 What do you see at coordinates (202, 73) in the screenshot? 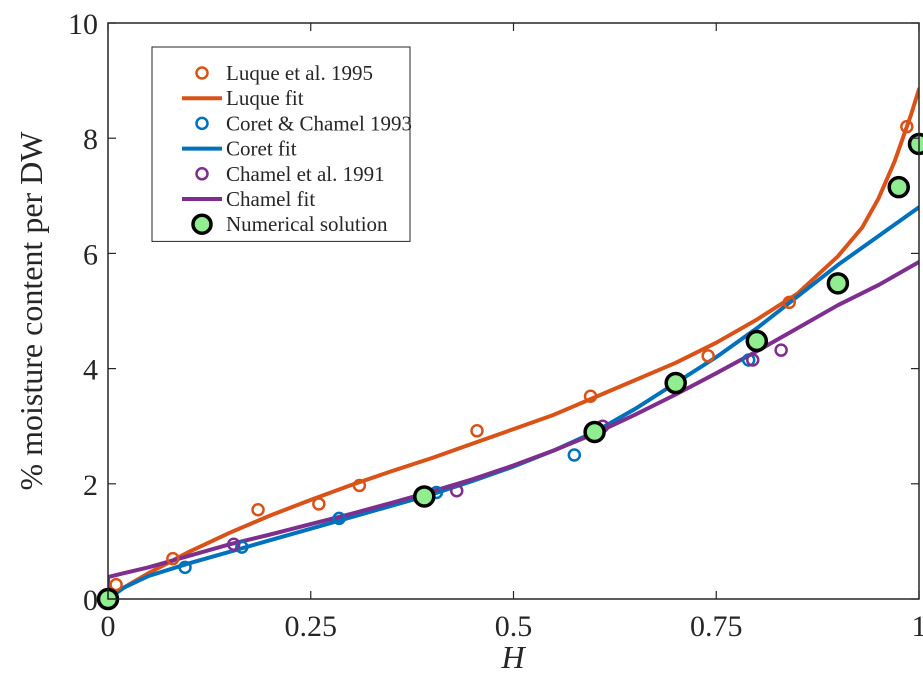
I see `legend-swatch-luque-et-al-1995` at bounding box center [202, 73].